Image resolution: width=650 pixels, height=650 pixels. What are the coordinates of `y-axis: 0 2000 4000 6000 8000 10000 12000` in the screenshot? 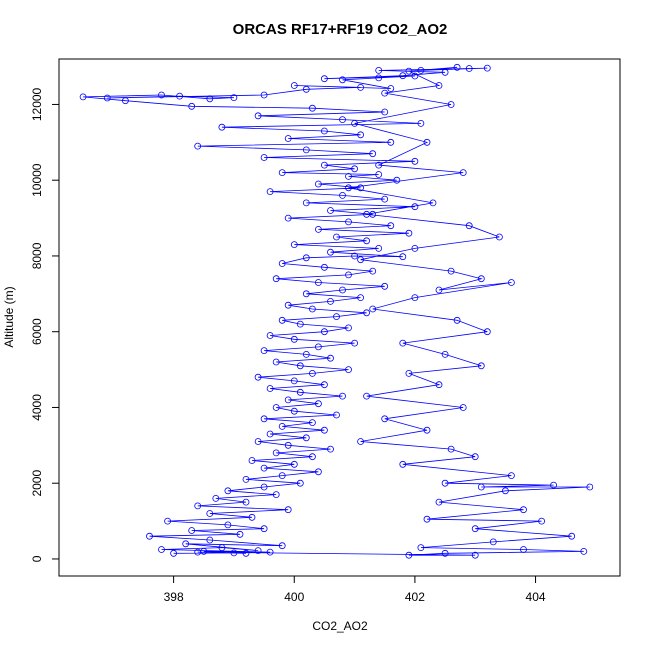 It's located at (44, 324).